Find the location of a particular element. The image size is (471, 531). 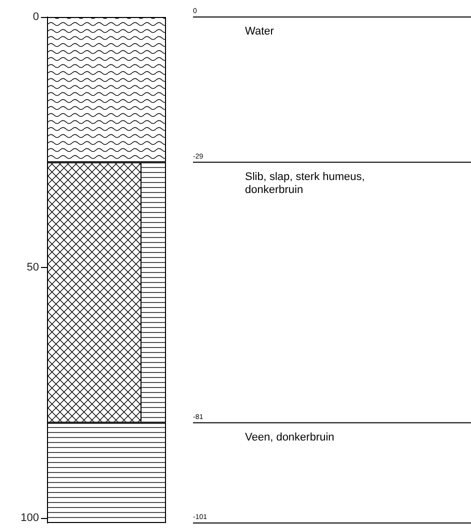

y-tick-label: 0 is located at coordinates (35, 17).